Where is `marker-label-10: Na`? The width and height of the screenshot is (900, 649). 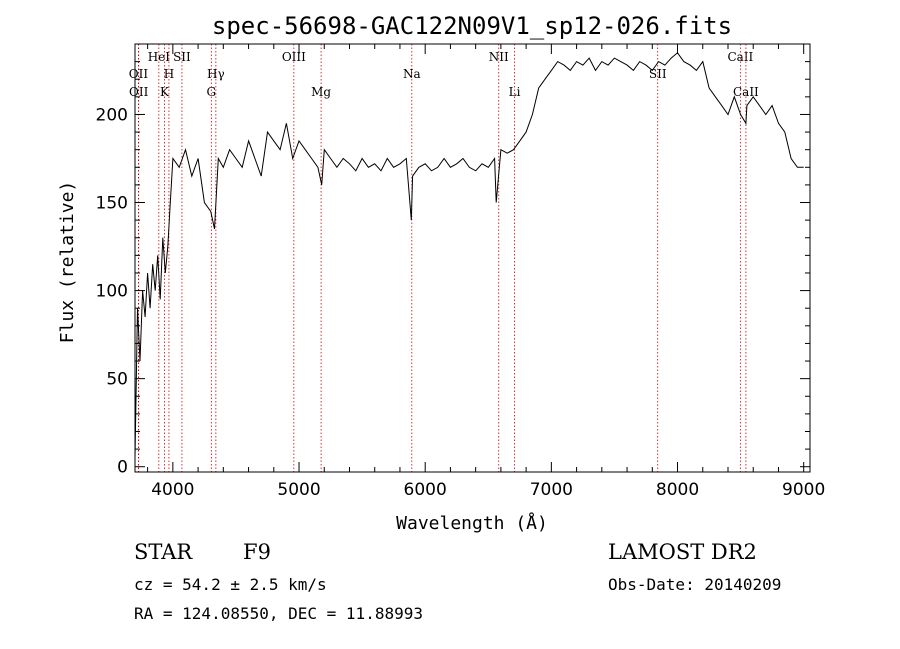 marker-label-10: Na is located at coordinates (412, 74).